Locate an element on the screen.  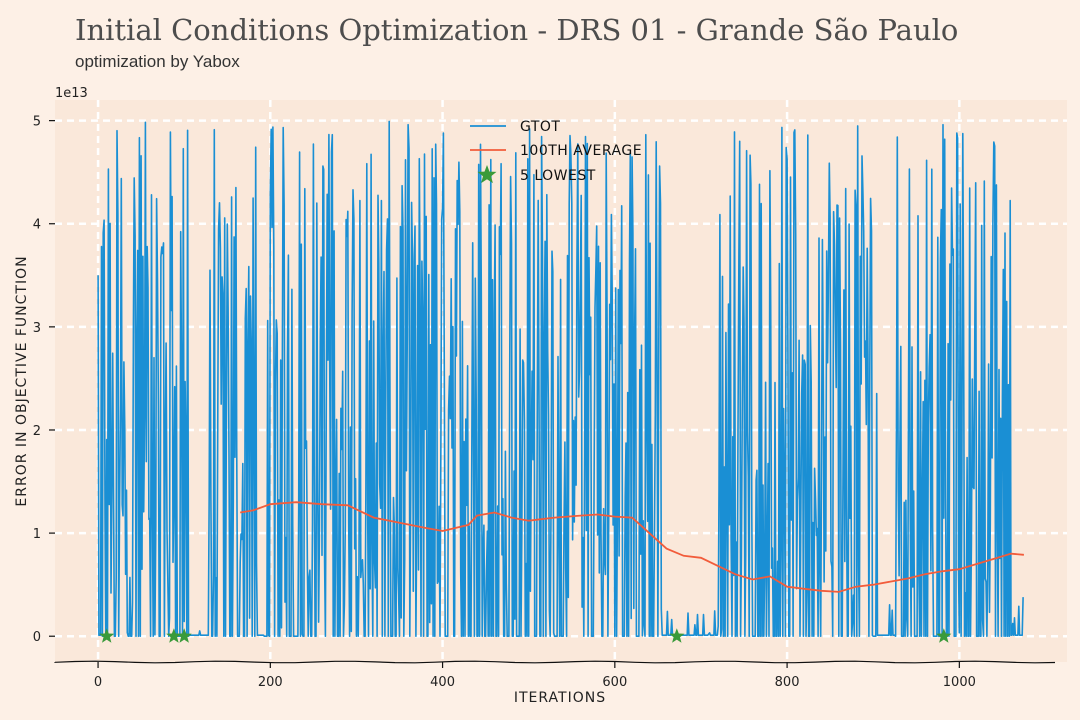
legend-average-label: 100th average is located at coordinates (581, 151).